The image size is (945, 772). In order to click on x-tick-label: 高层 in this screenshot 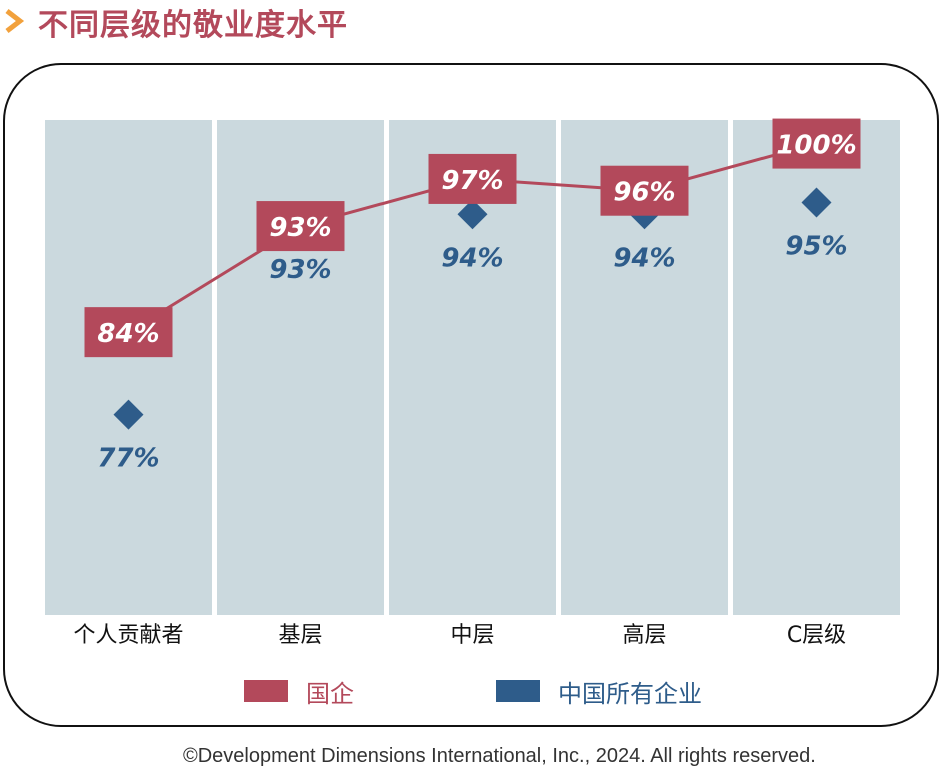, I will do `click(644, 635)`.